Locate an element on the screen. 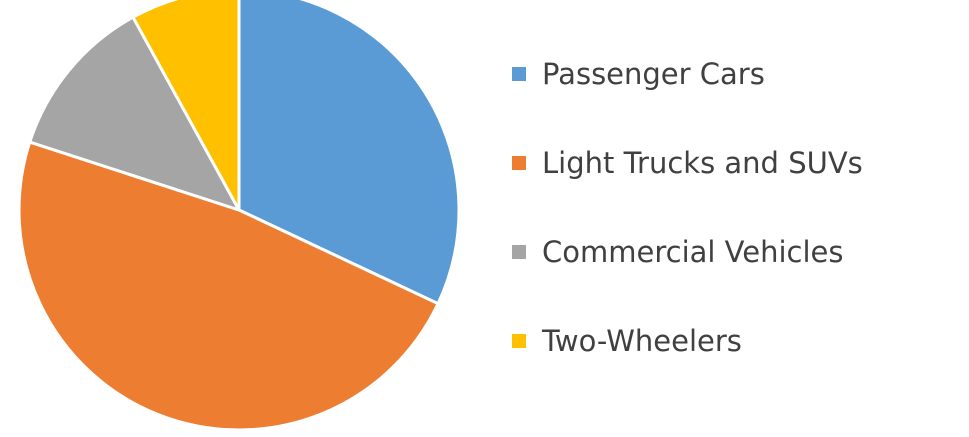 The height and width of the screenshot is (437, 969). legend-label-two-wheelers: Two-Wheelers is located at coordinates (642, 341).